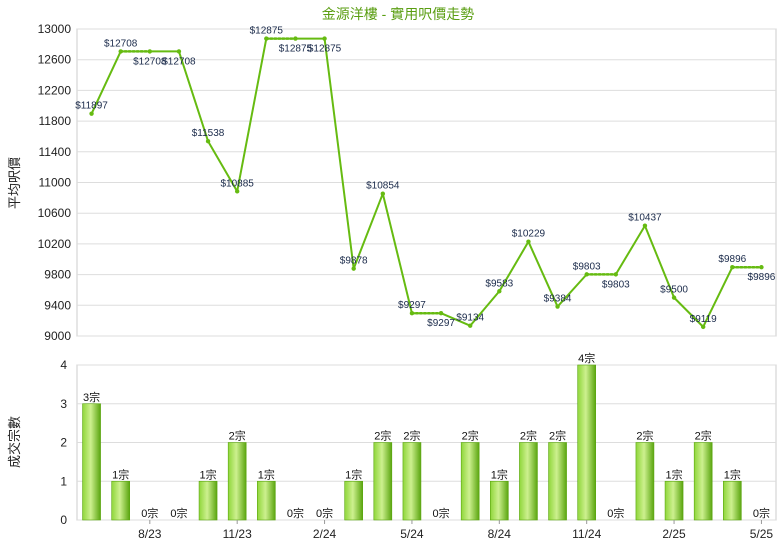  Describe the element at coordinates (238, 183) in the screenshot. I see `price-data-label: $10885` at that location.